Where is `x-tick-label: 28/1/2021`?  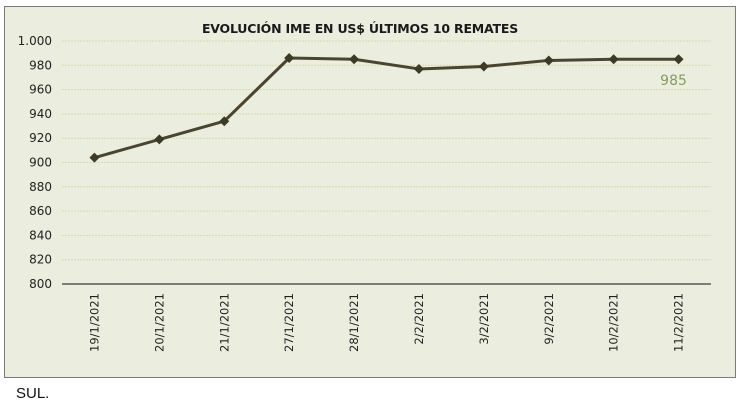
x-tick-label: 28/1/2021 is located at coordinates (354, 322).